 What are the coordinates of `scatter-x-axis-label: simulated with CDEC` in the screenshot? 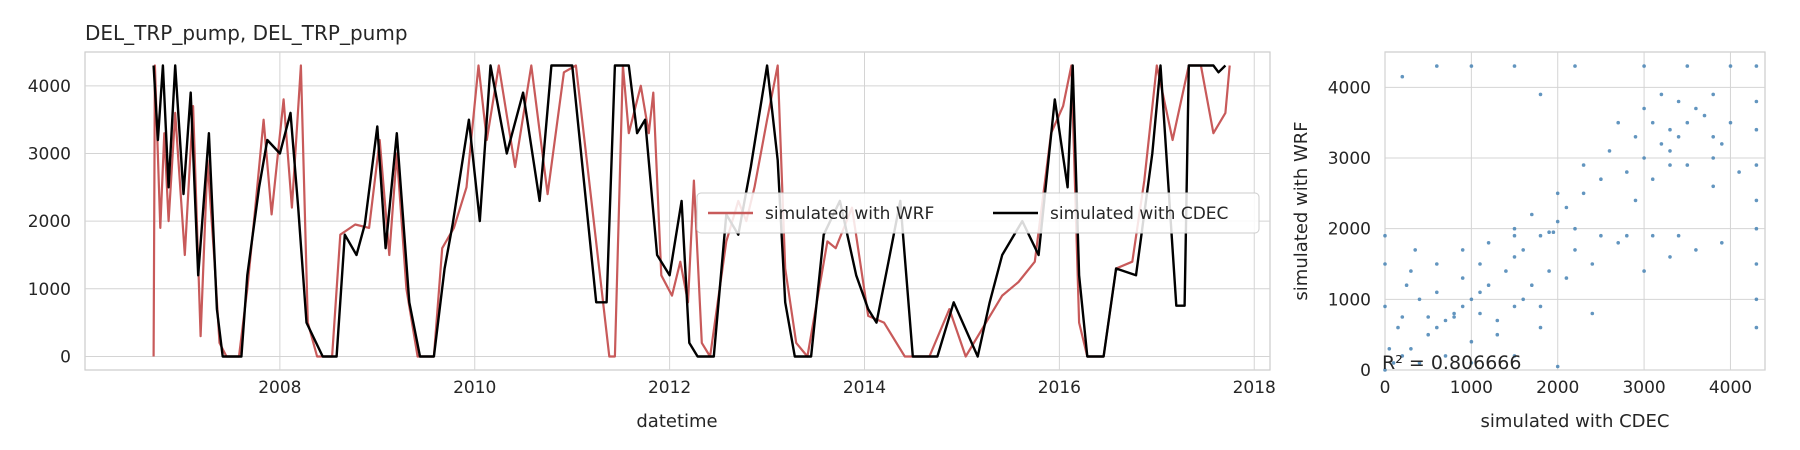 It's located at (1575, 421).